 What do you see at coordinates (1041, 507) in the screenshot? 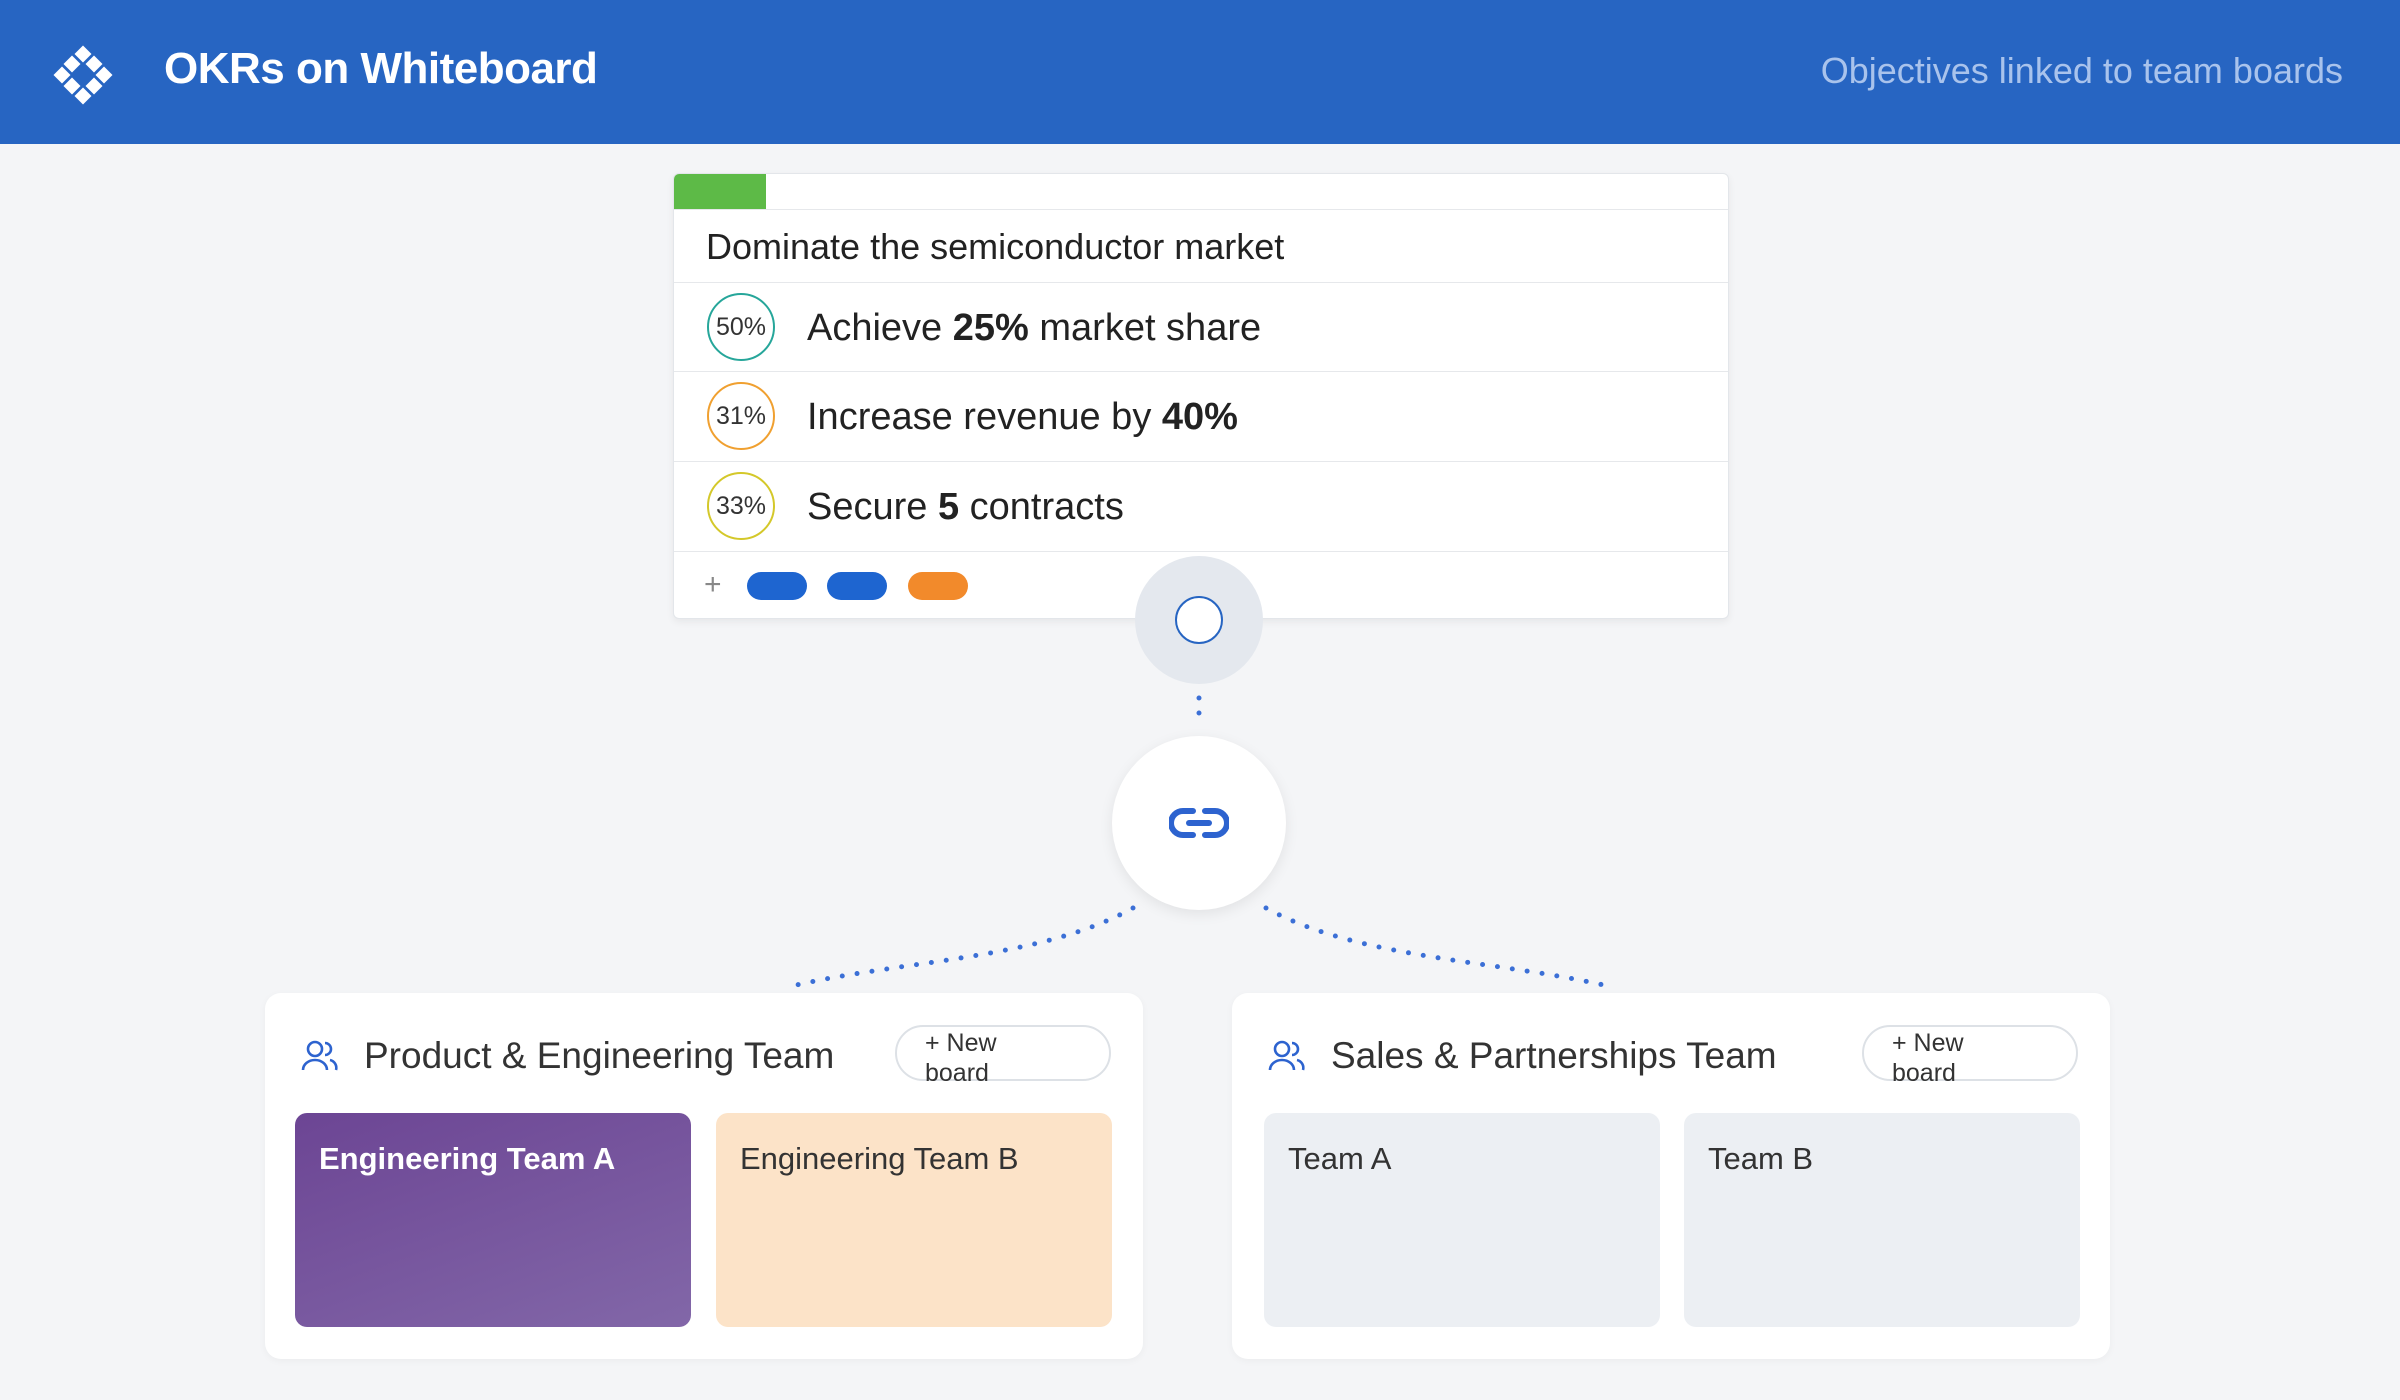
I see `text: contracts` at bounding box center [1041, 507].